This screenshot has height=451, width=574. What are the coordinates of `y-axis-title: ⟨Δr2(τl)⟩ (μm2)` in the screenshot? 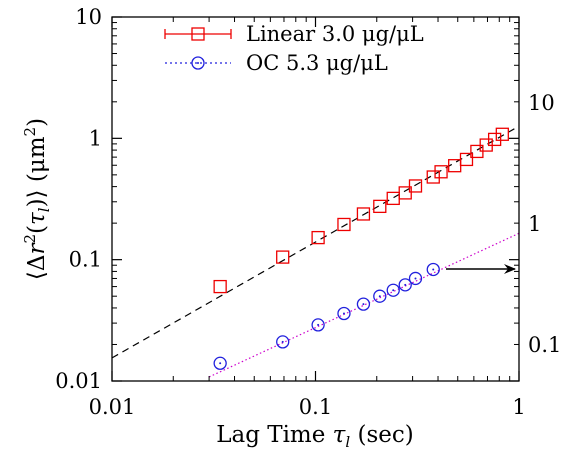 It's located at (37, 199).